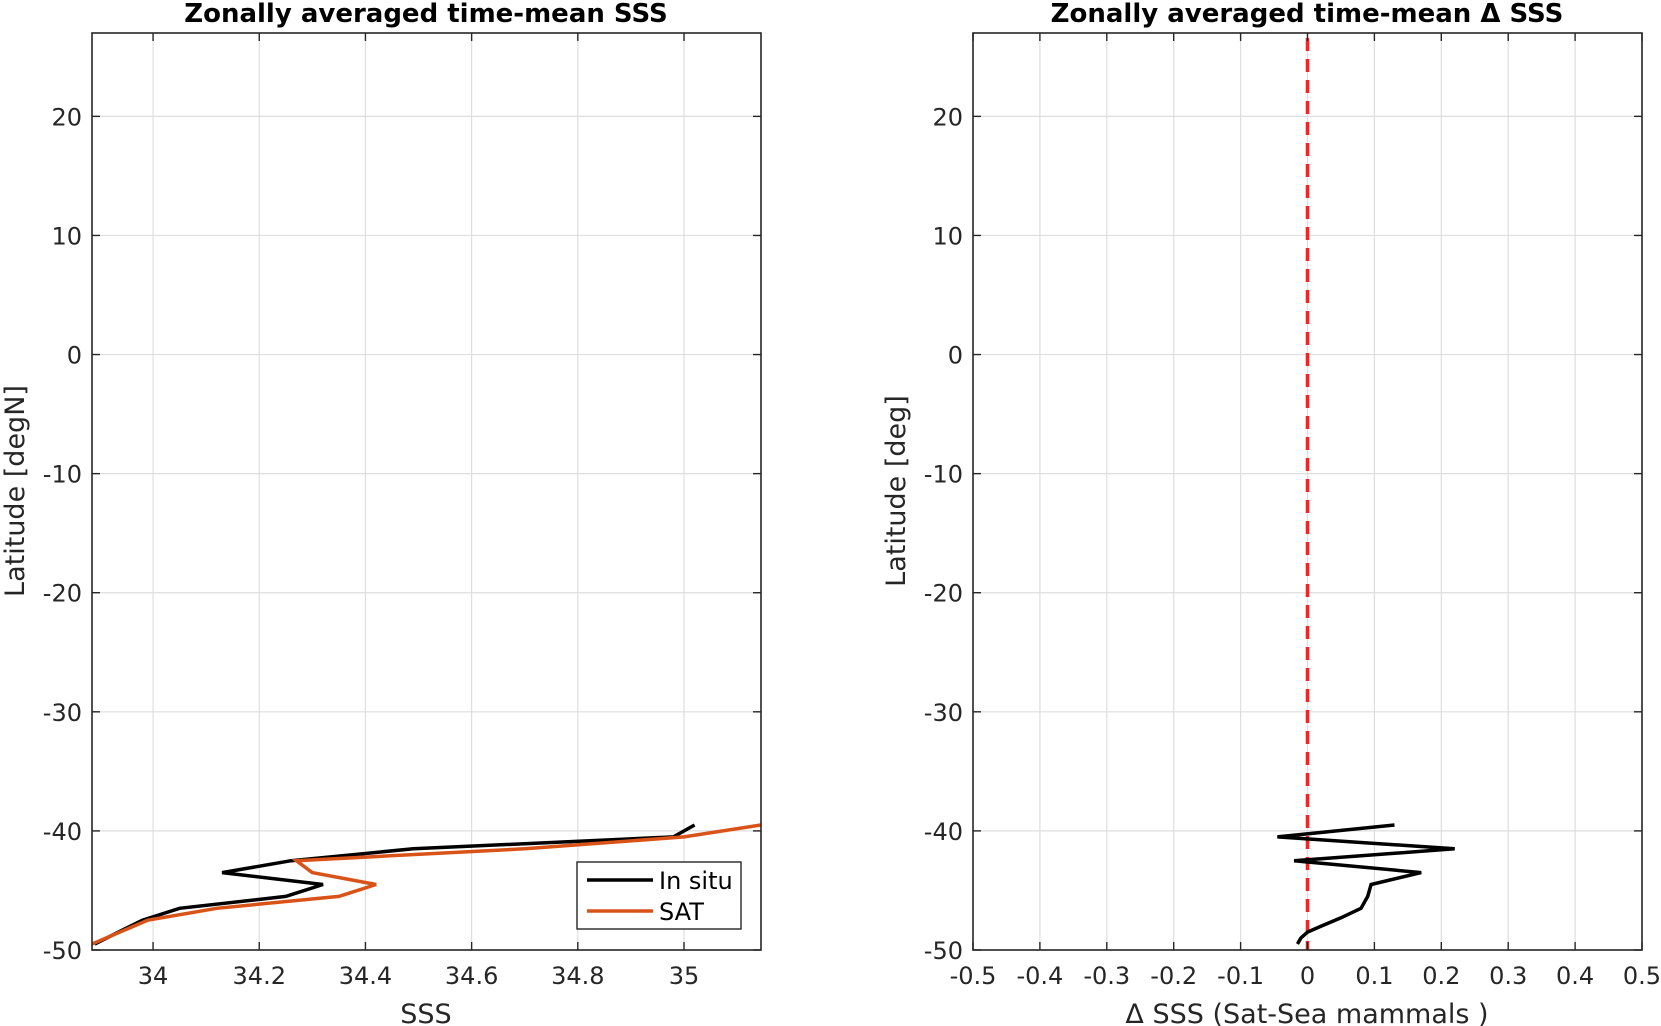  I want to click on legend-label-sat: SAT, so click(681, 912).